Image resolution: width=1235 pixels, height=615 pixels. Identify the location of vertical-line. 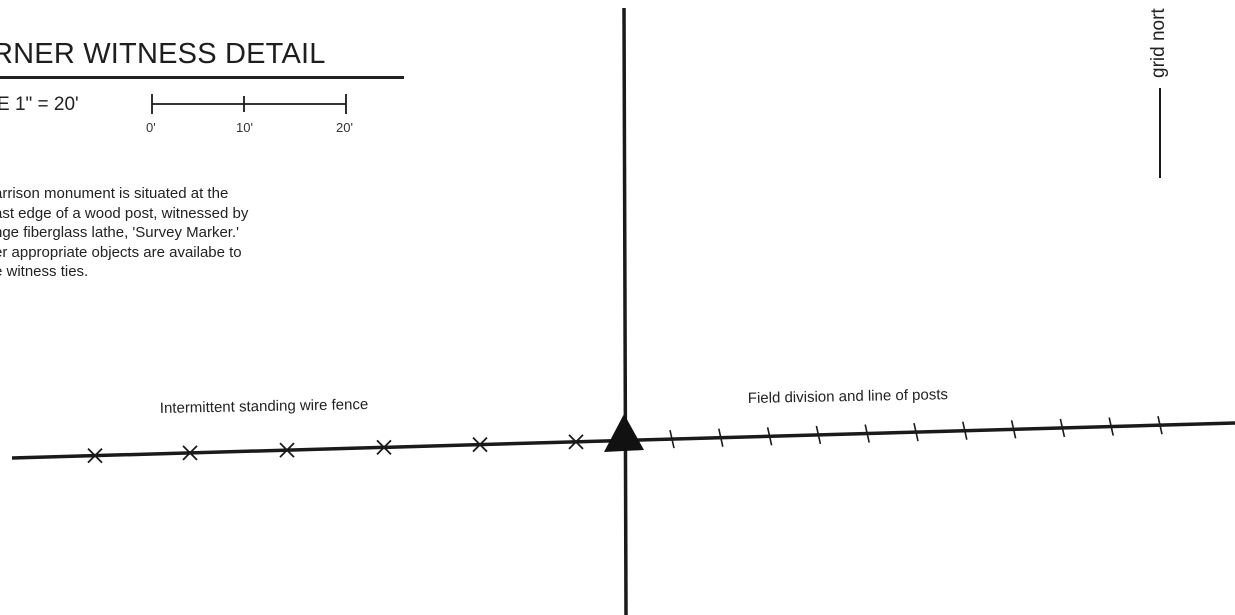
(625, 311).